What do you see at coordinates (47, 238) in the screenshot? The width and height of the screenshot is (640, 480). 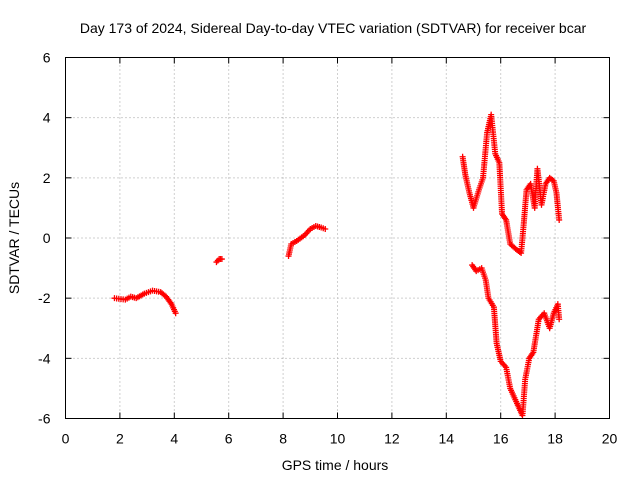 I see `y-tick-label: 0` at bounding box center [47, 238].